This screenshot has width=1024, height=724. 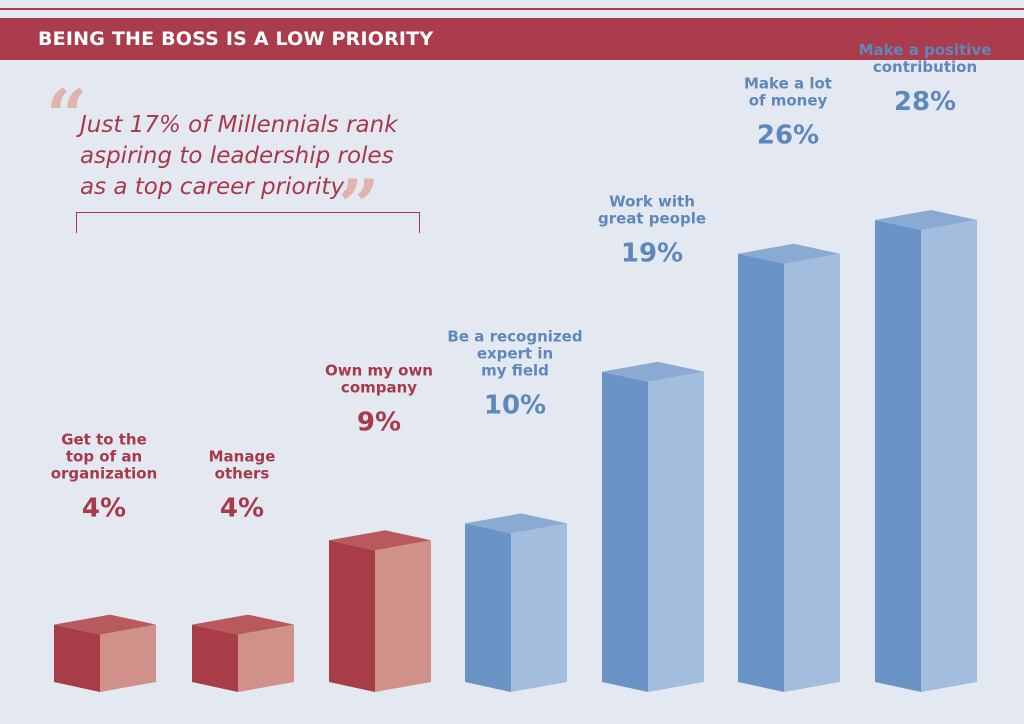 What do you see at coordinates (514, 353) in the screenshot?
I see `category-label-4: Be a recognized expert in my field` at bounding box center [514, 353].